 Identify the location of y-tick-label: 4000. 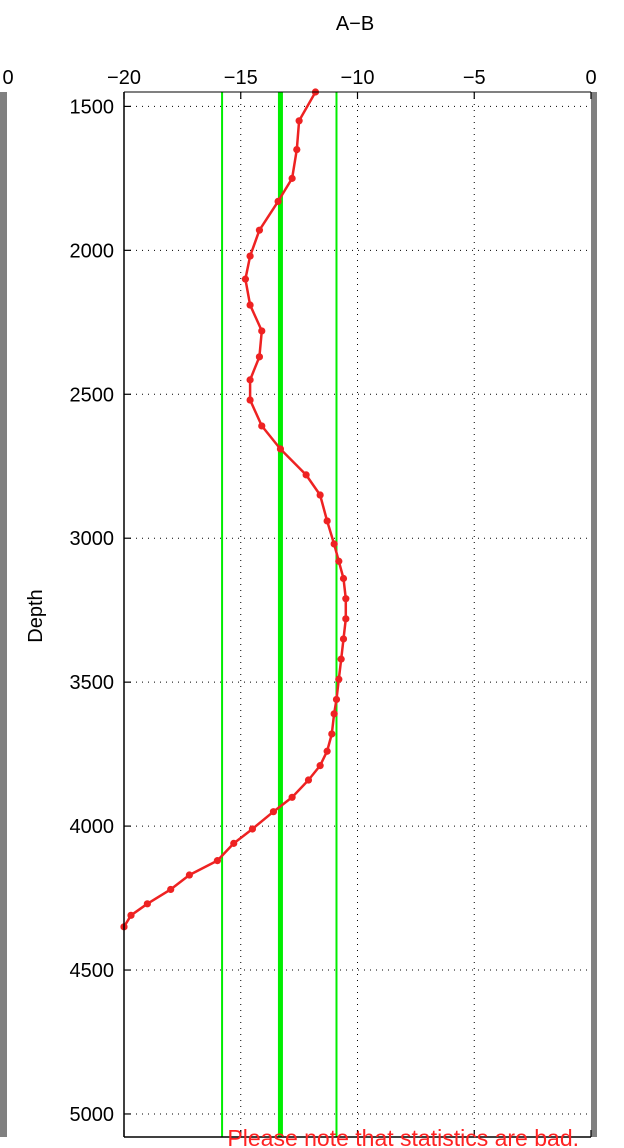
(92, 827).